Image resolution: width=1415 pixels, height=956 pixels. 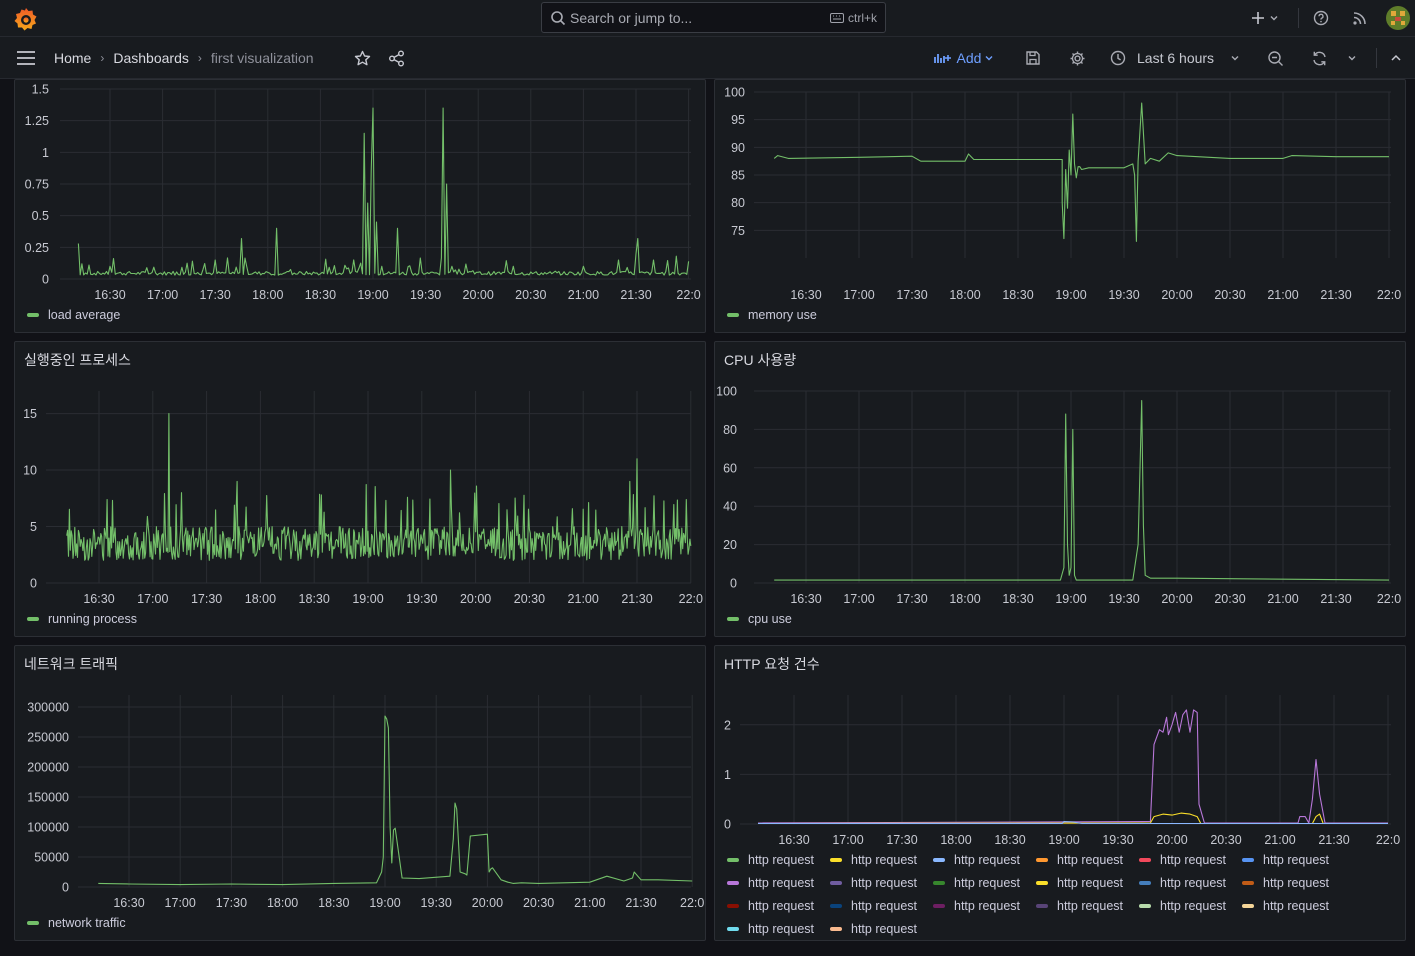 I want to click on legend-item: network traffic, so click(x=76, y=923).